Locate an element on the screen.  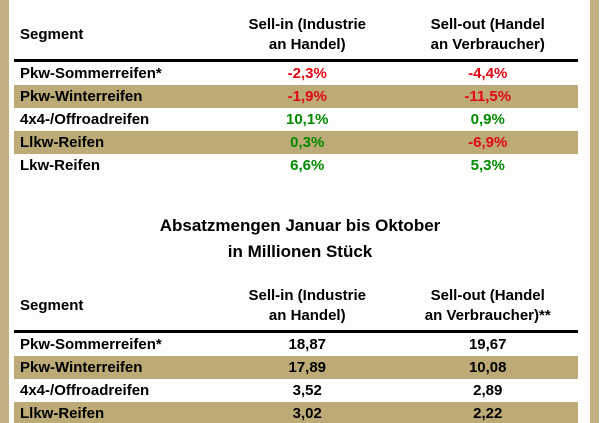
sell-out-value: 19,67 is located at coordinates (487, 344).